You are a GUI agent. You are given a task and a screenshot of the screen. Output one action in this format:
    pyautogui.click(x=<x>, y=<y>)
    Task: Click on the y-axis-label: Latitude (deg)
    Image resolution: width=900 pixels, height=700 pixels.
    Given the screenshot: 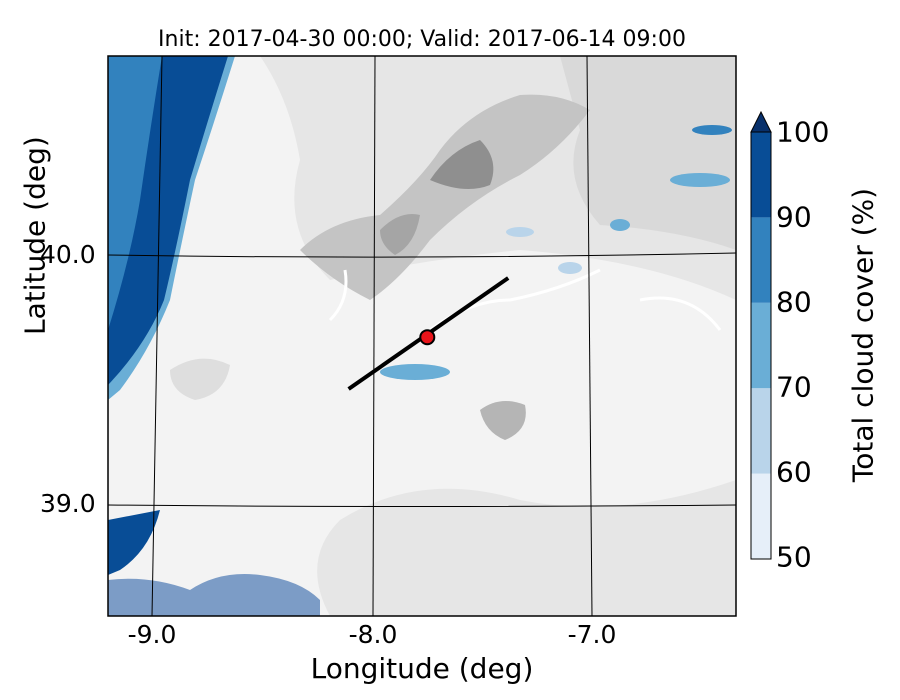 What is the action you would take?
    pyautogui.click(x=35, y=235)
    